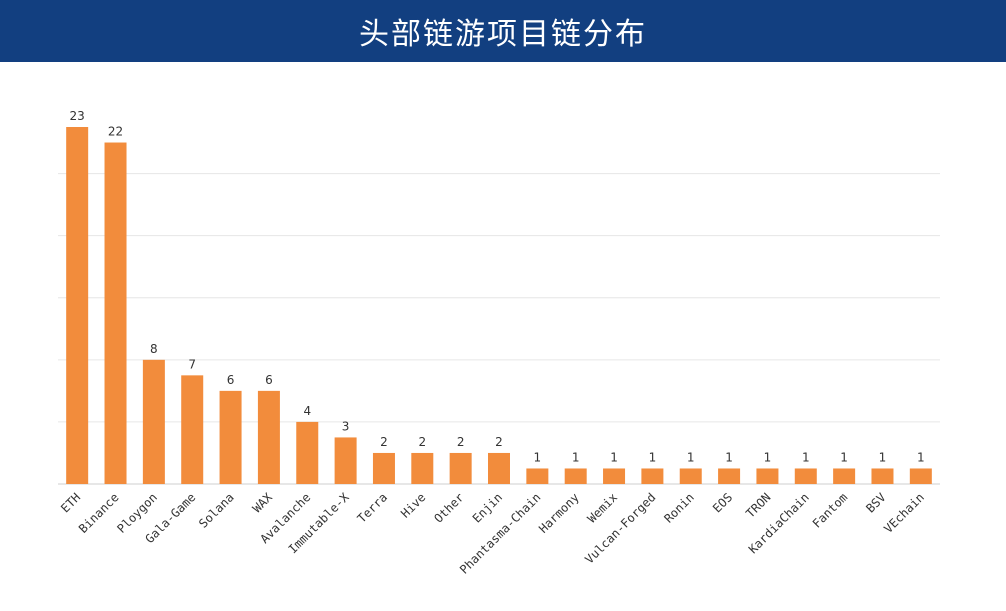 This screenshot has height=611, width=1006. I want to click on bar-wemix, so click(614, 476).